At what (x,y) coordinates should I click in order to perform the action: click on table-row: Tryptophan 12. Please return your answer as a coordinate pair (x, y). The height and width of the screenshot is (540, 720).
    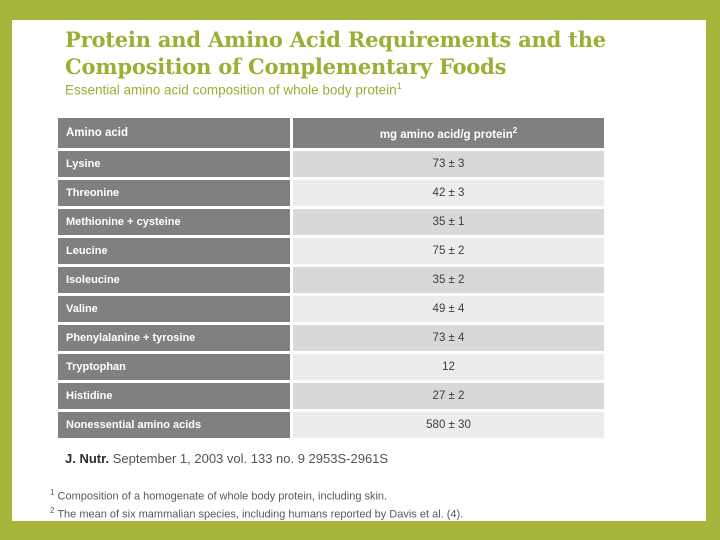
    Looking at the image, I should click on (331, 368).